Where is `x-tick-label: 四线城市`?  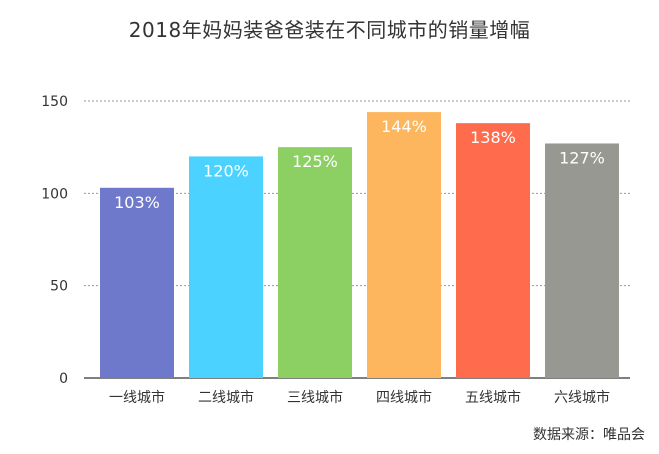
x-tick-label: 四线城市 is located at coordinates (404, 397).